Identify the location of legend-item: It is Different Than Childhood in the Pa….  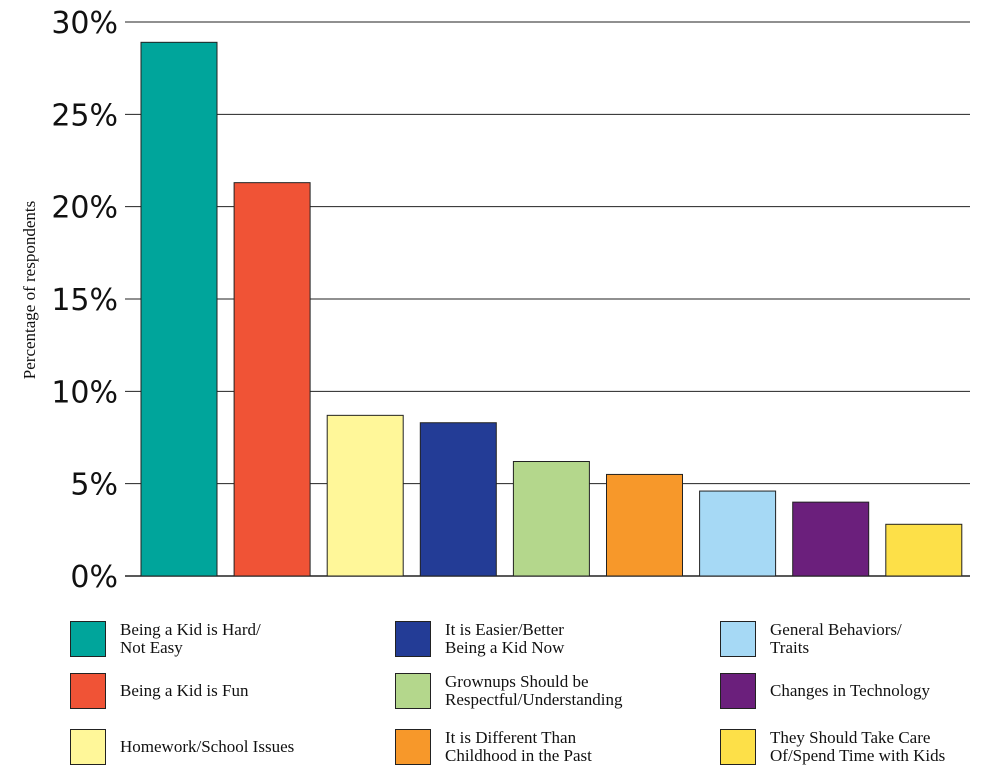
(535, 747).